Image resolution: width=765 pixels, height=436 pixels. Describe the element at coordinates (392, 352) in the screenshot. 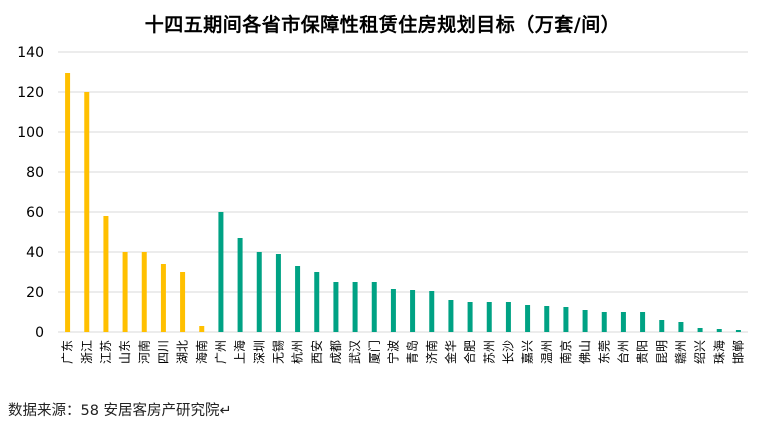

I see `x-category-label: 宁波` at that location.